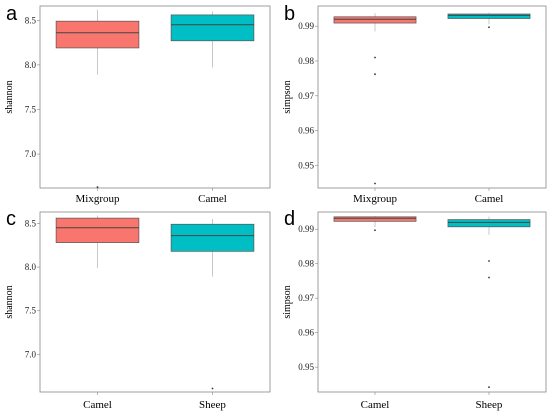 This screenshot has height=415, width=550. Describe the element at coordinates (11, 219) in the screenshot. I see `panel-letter-c: c` at that location.